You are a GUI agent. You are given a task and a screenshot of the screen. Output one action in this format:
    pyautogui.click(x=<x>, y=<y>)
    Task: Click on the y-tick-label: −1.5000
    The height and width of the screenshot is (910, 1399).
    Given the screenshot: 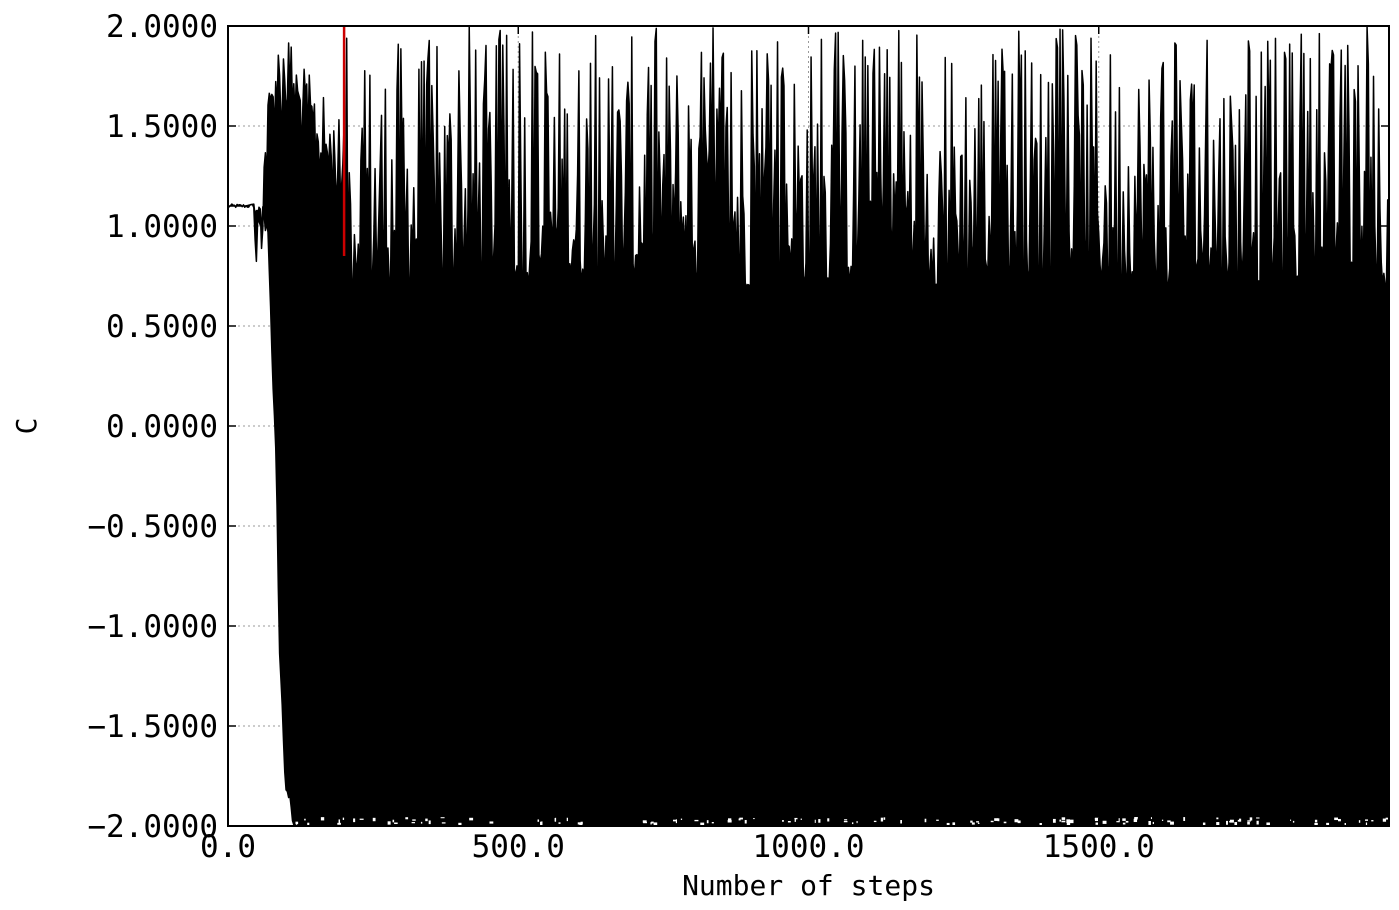 What is the action you would take?
    pyautogui.click(x=152, y=727)
    